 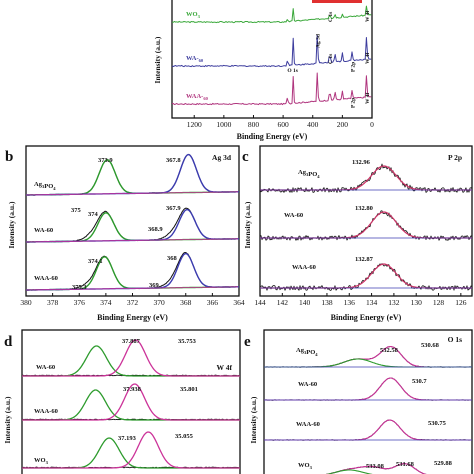 I want to click on ag3d-x-tick-label: 372, so click(x=133, y=302).